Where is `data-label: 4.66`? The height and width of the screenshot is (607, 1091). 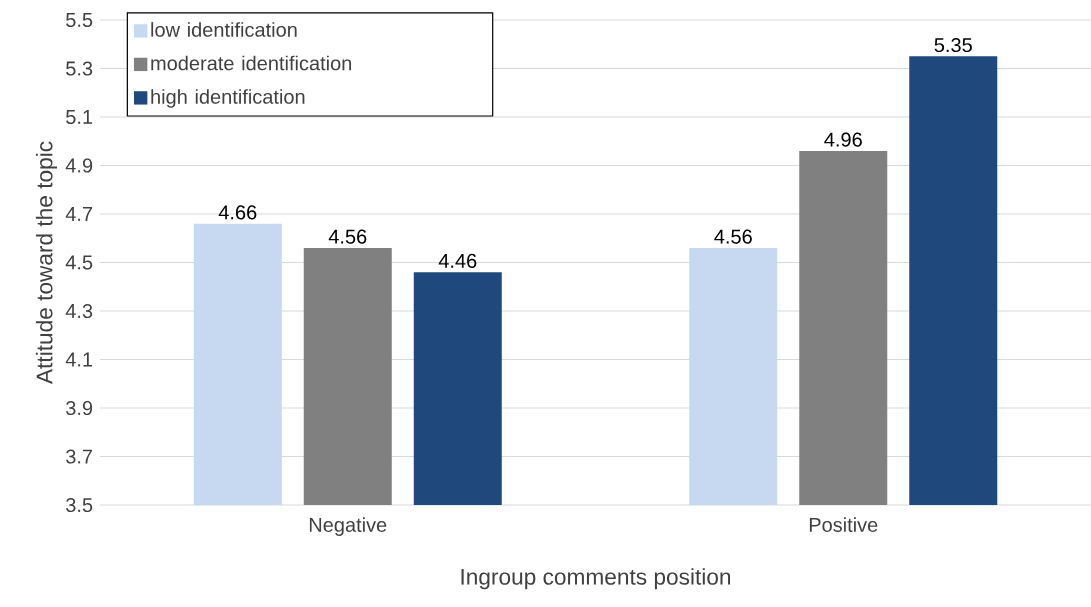
data-label: 4.66 is located at coordinates (237, 212).